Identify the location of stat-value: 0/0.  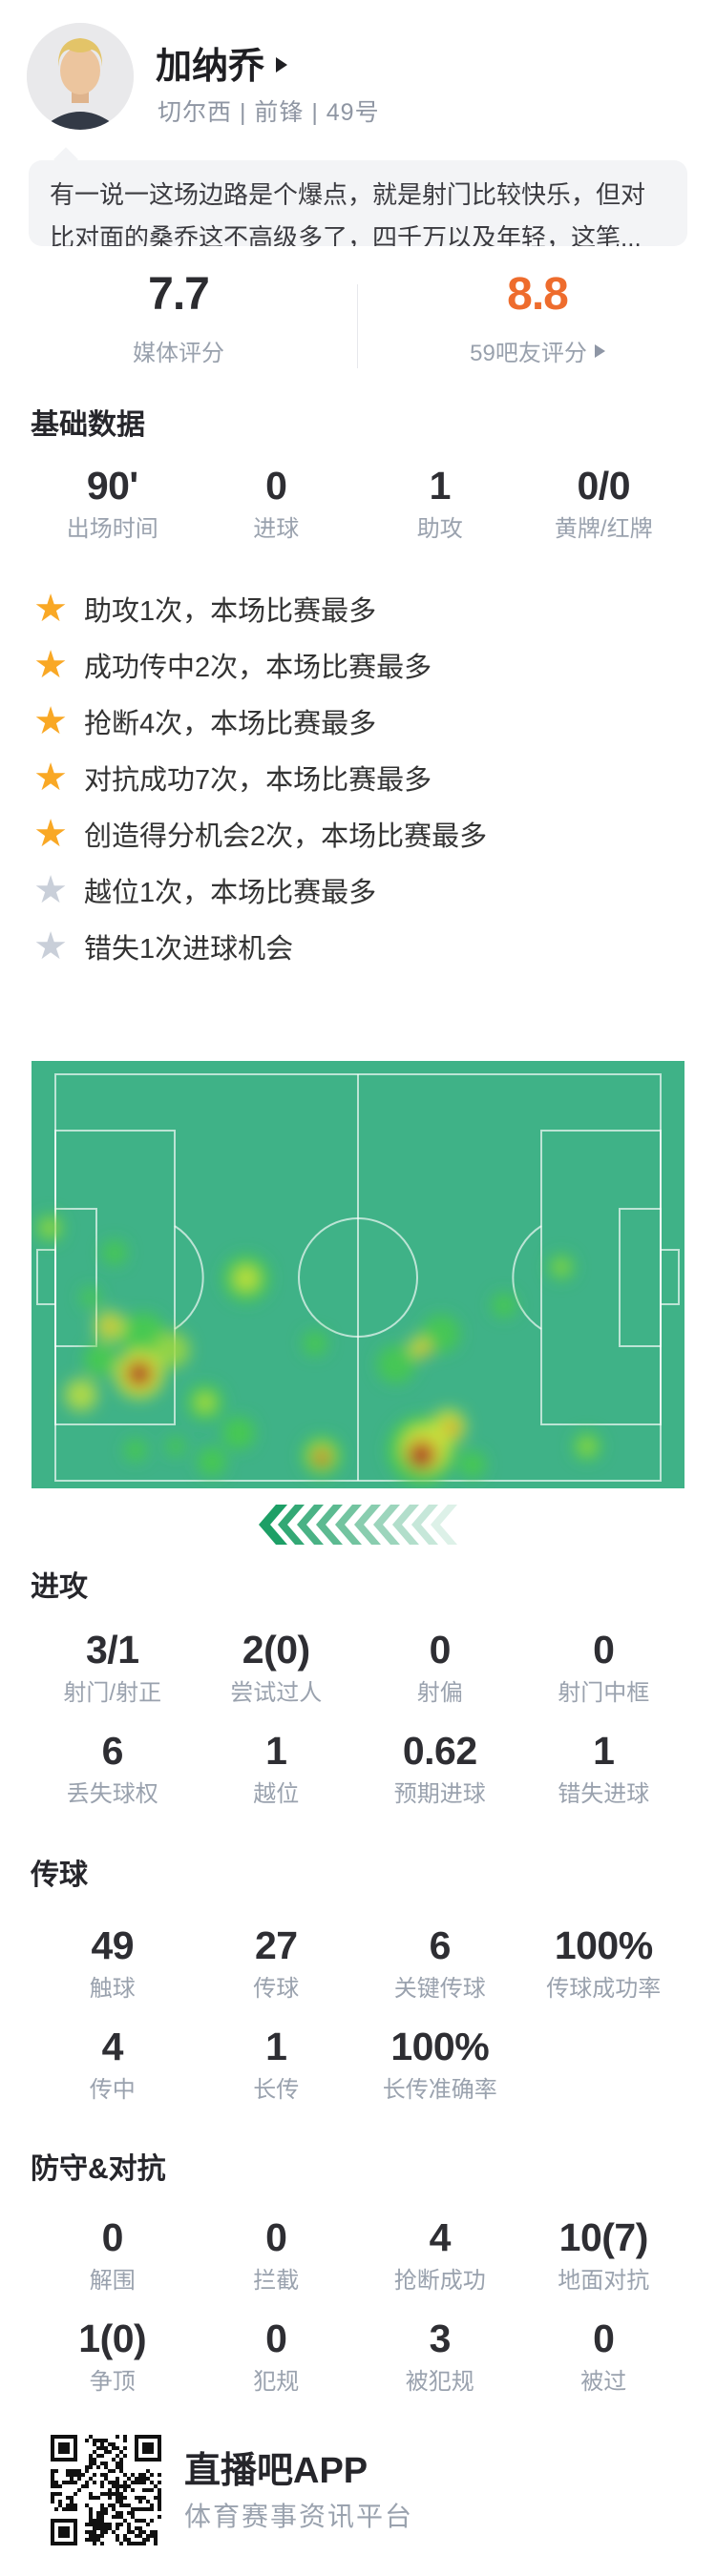
(604, 486).